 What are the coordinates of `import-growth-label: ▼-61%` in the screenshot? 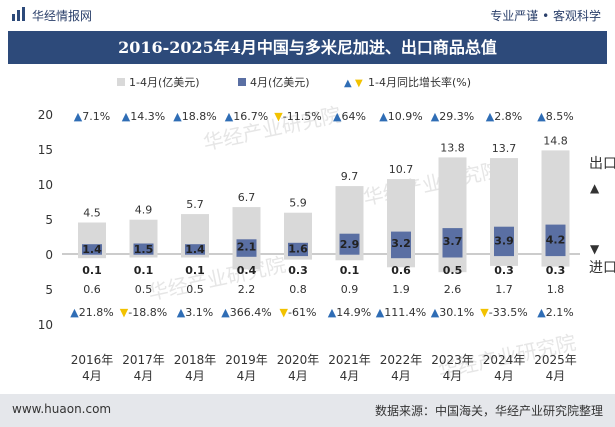 It's located at (298, 312).